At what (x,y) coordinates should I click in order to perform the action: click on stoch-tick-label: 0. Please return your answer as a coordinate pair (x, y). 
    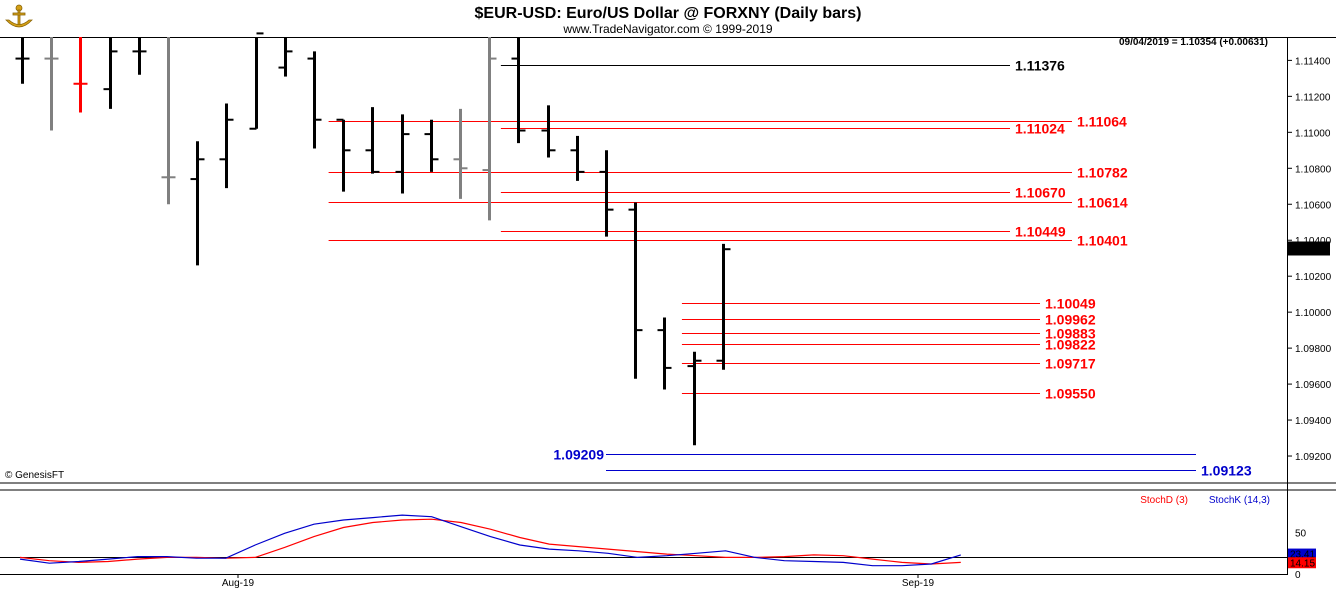
    Looking at the image, I should click on (1298, 575).